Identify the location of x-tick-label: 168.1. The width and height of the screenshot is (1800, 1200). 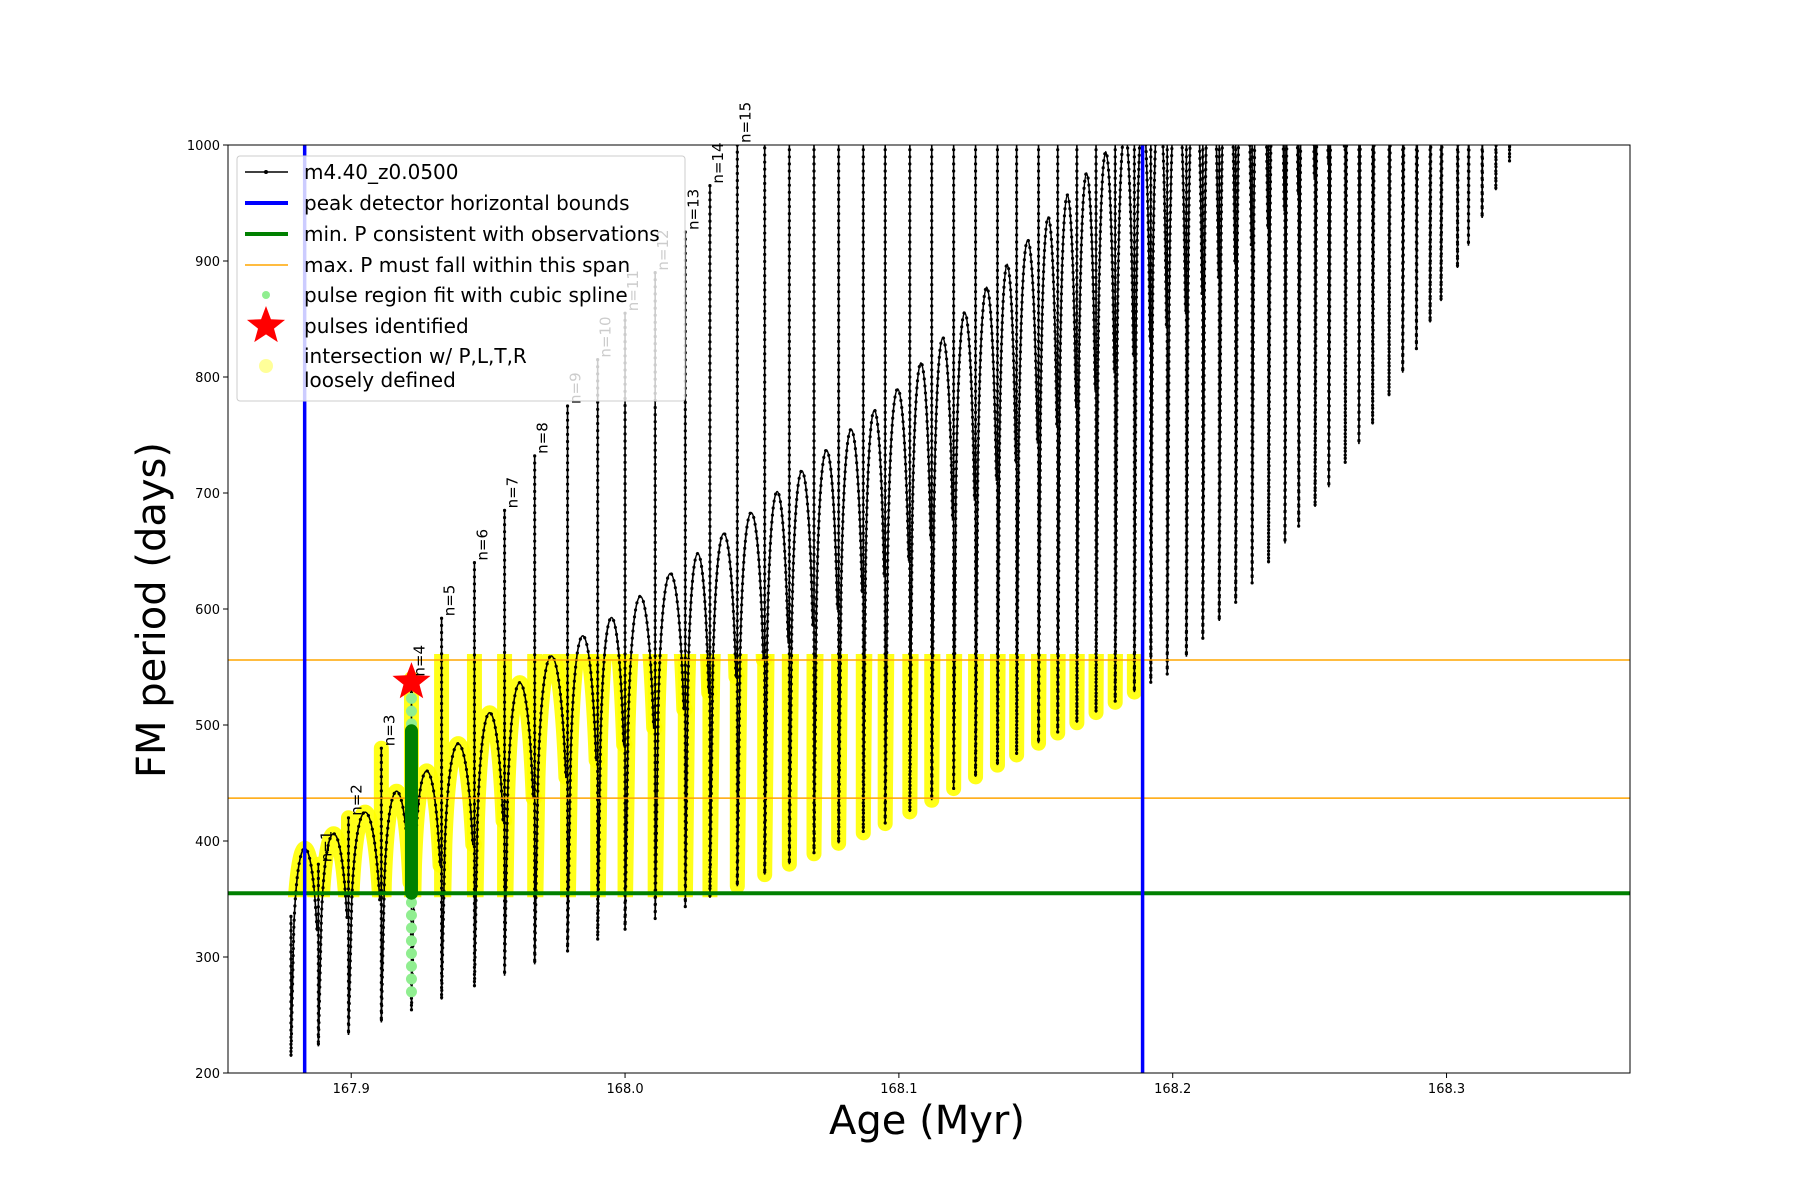
(898, 1089).